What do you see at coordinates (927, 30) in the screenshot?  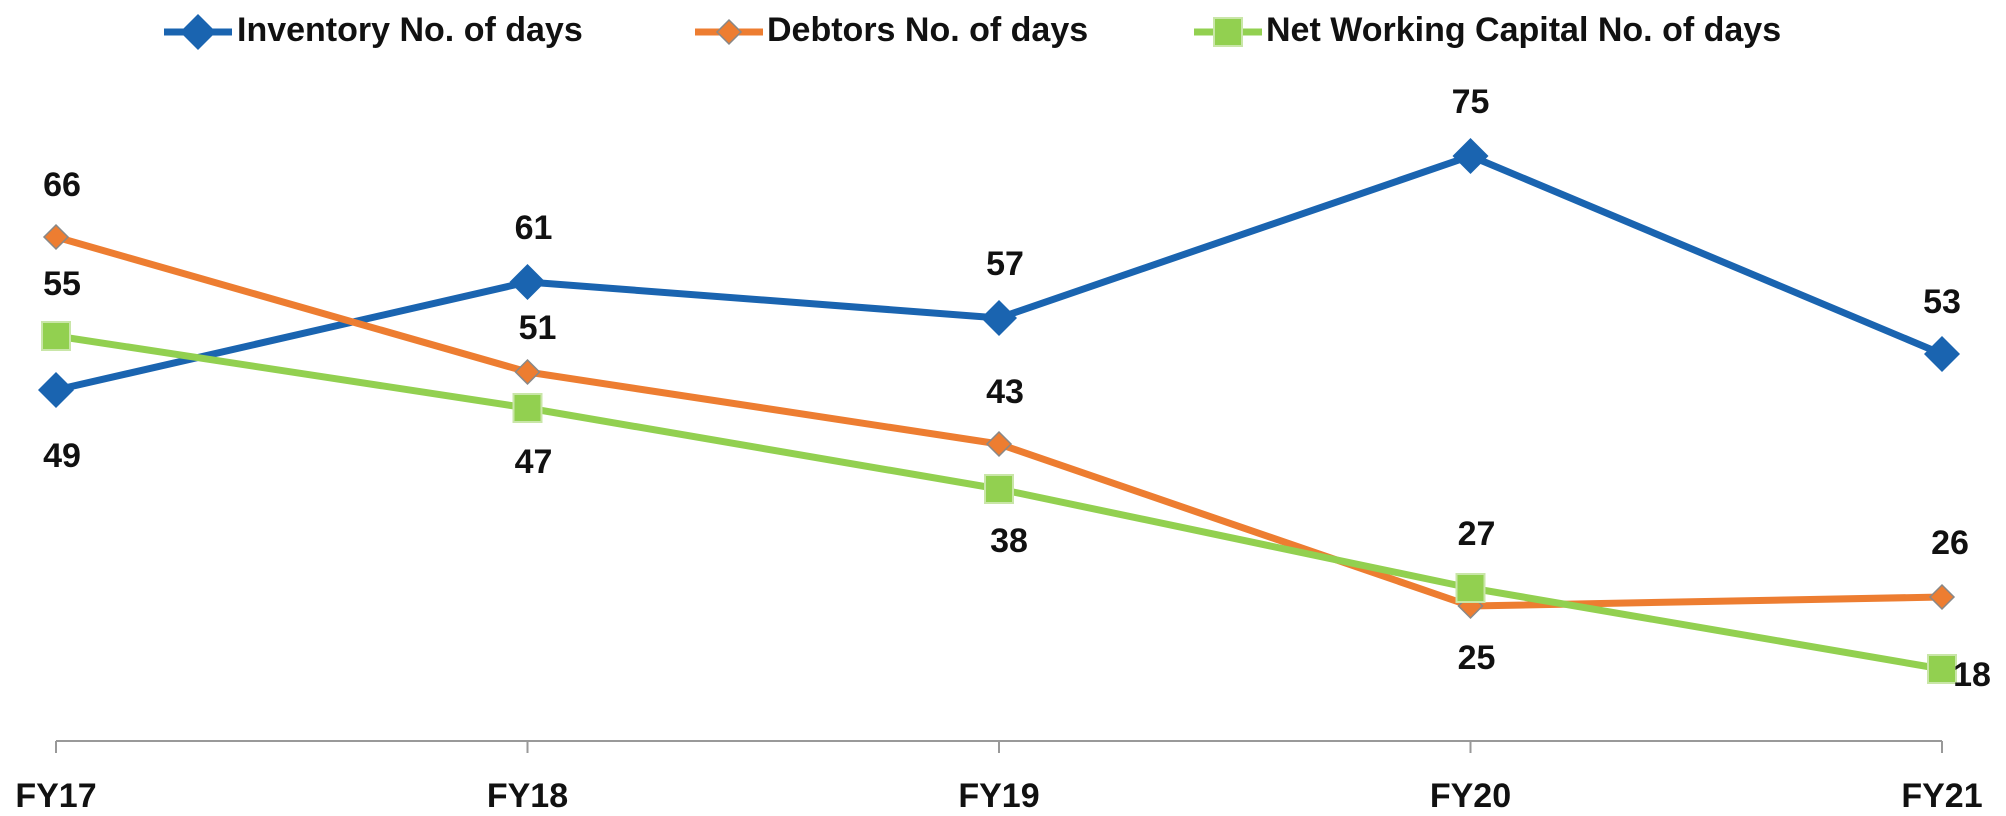 I see `legend-label: Debtors No. of days` at bounding box center [927, 30].